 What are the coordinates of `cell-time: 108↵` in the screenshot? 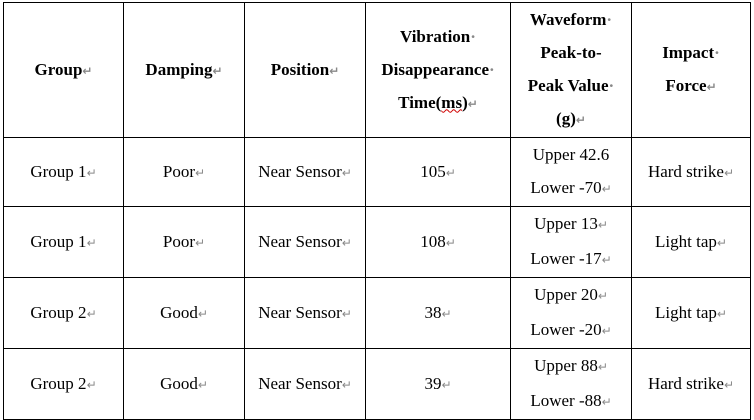 It's located at (438, 242).